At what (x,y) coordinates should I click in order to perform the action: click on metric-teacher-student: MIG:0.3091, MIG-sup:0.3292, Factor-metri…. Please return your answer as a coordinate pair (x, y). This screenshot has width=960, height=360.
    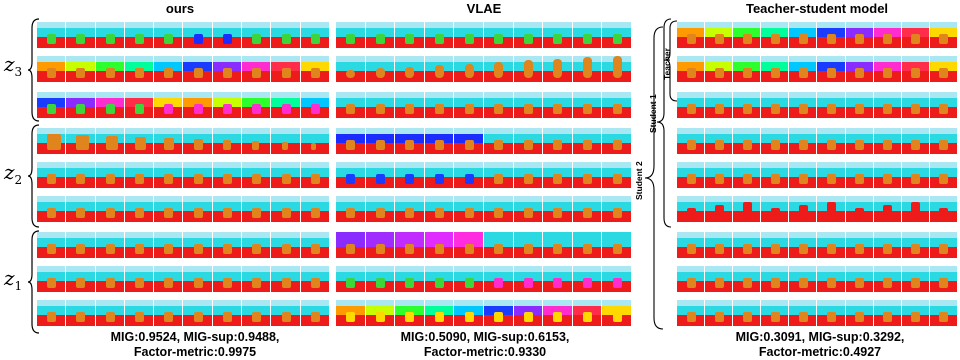
    Looking at the image, I should click on (820, 345).